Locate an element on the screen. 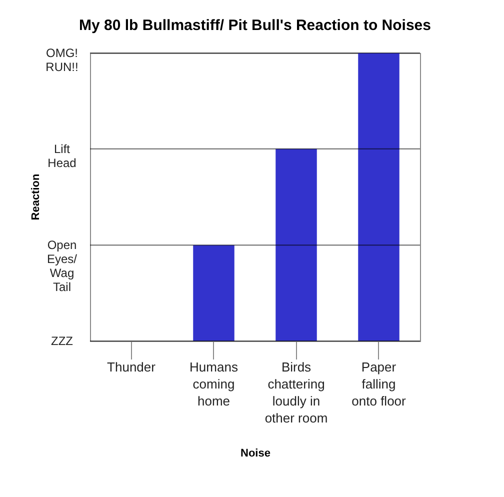  x-tick-label: Paper falling onto floor is located at coordinates (379, 384).